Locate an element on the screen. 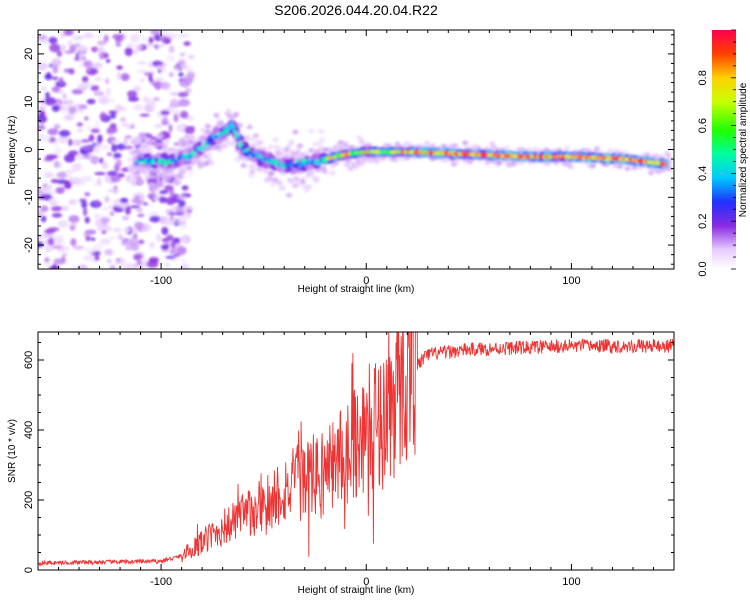 This screenshot has height=600, width=750. spectrogram-ylabel: Frequency (Hz) is located at coordinates (12, 150).